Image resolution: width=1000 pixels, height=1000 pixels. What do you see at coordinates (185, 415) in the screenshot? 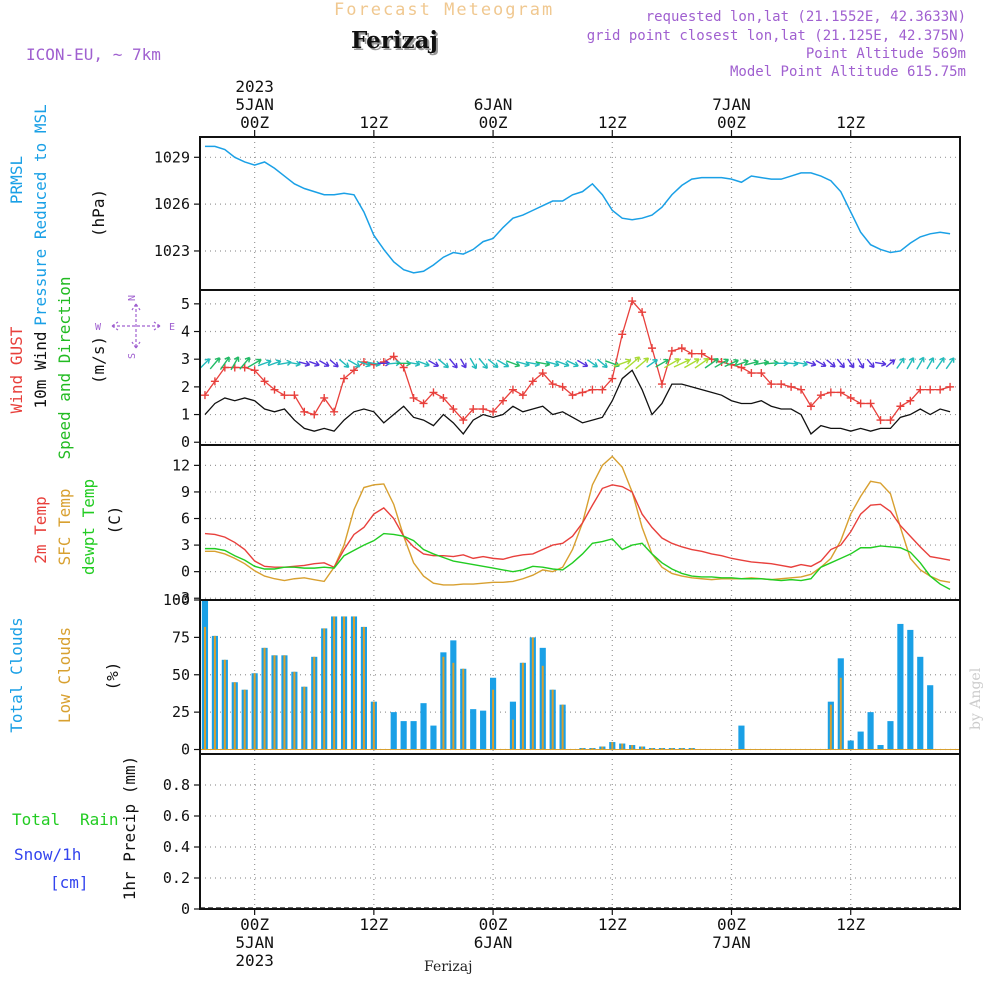
I see `wind-ytick-label: 1` at bounding box center [185, 415].